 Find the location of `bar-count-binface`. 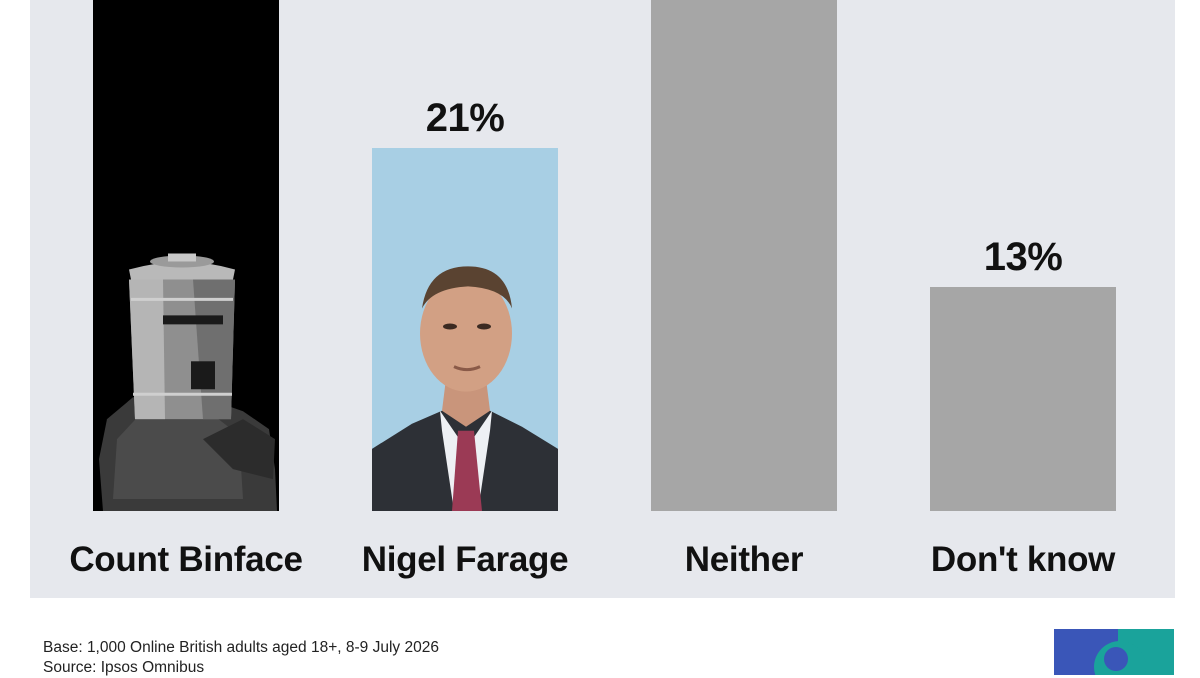

bar-count-binface is located at coordinates (186, 255).